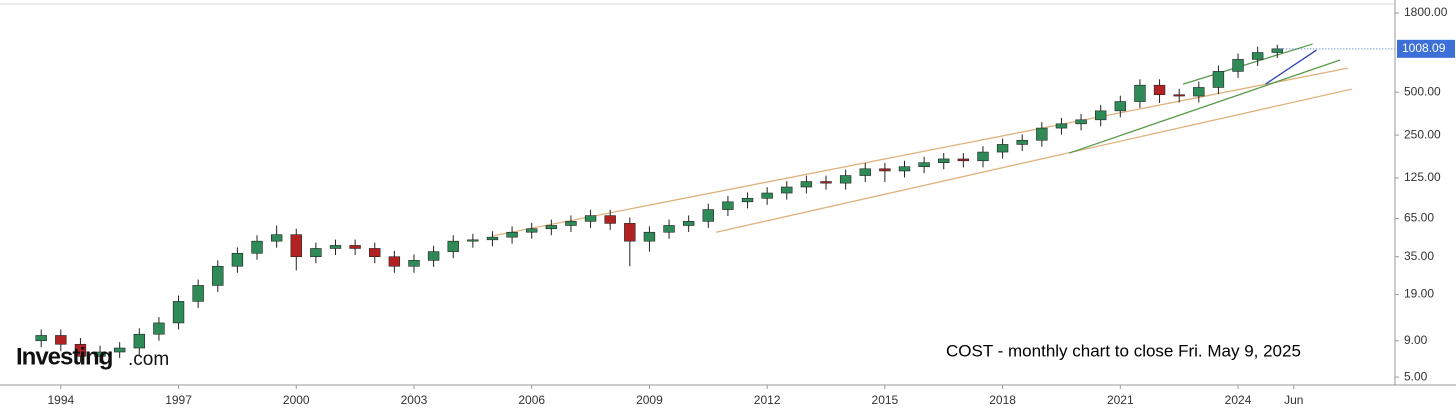  What do you see at coordinates (1416, 340) in the screenshot?
I see `y-tick-label: 9.00` at bounding box center [1416, 340].